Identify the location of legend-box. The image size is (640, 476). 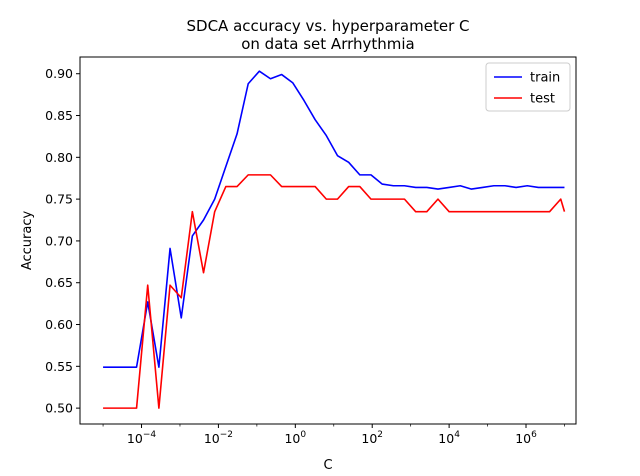
(528, 87).